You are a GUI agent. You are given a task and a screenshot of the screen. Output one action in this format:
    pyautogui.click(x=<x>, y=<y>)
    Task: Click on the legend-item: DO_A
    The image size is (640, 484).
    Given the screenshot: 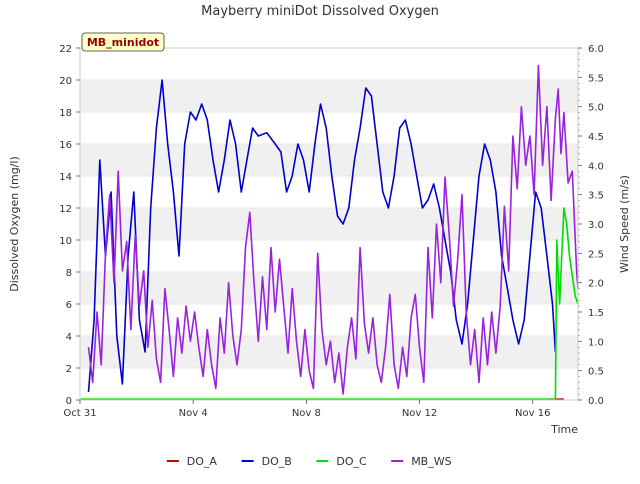 What is the action you would take?
    pyautogui.click(x=192, y=461)
    